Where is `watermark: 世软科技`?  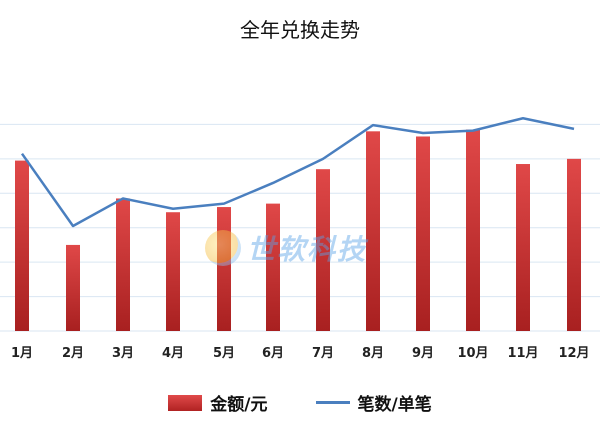
watermark: 世软科技 is located at coordinates (286, 248).